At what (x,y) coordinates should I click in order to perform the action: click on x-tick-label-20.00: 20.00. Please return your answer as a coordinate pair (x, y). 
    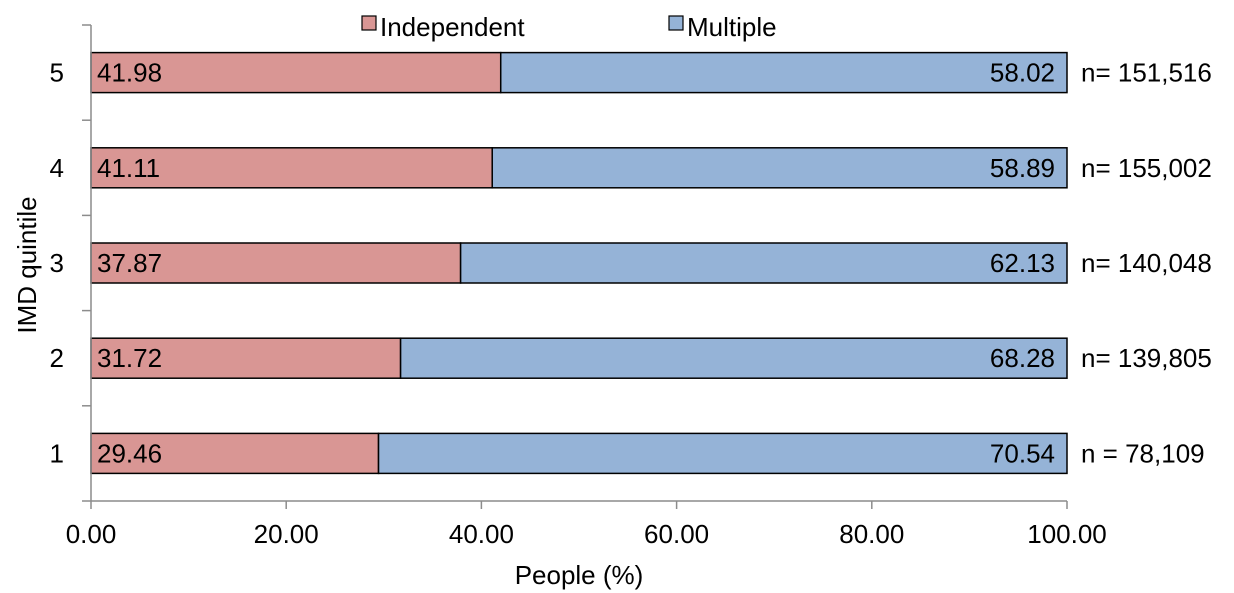
    Looking at the image, I should click on (286, 534).